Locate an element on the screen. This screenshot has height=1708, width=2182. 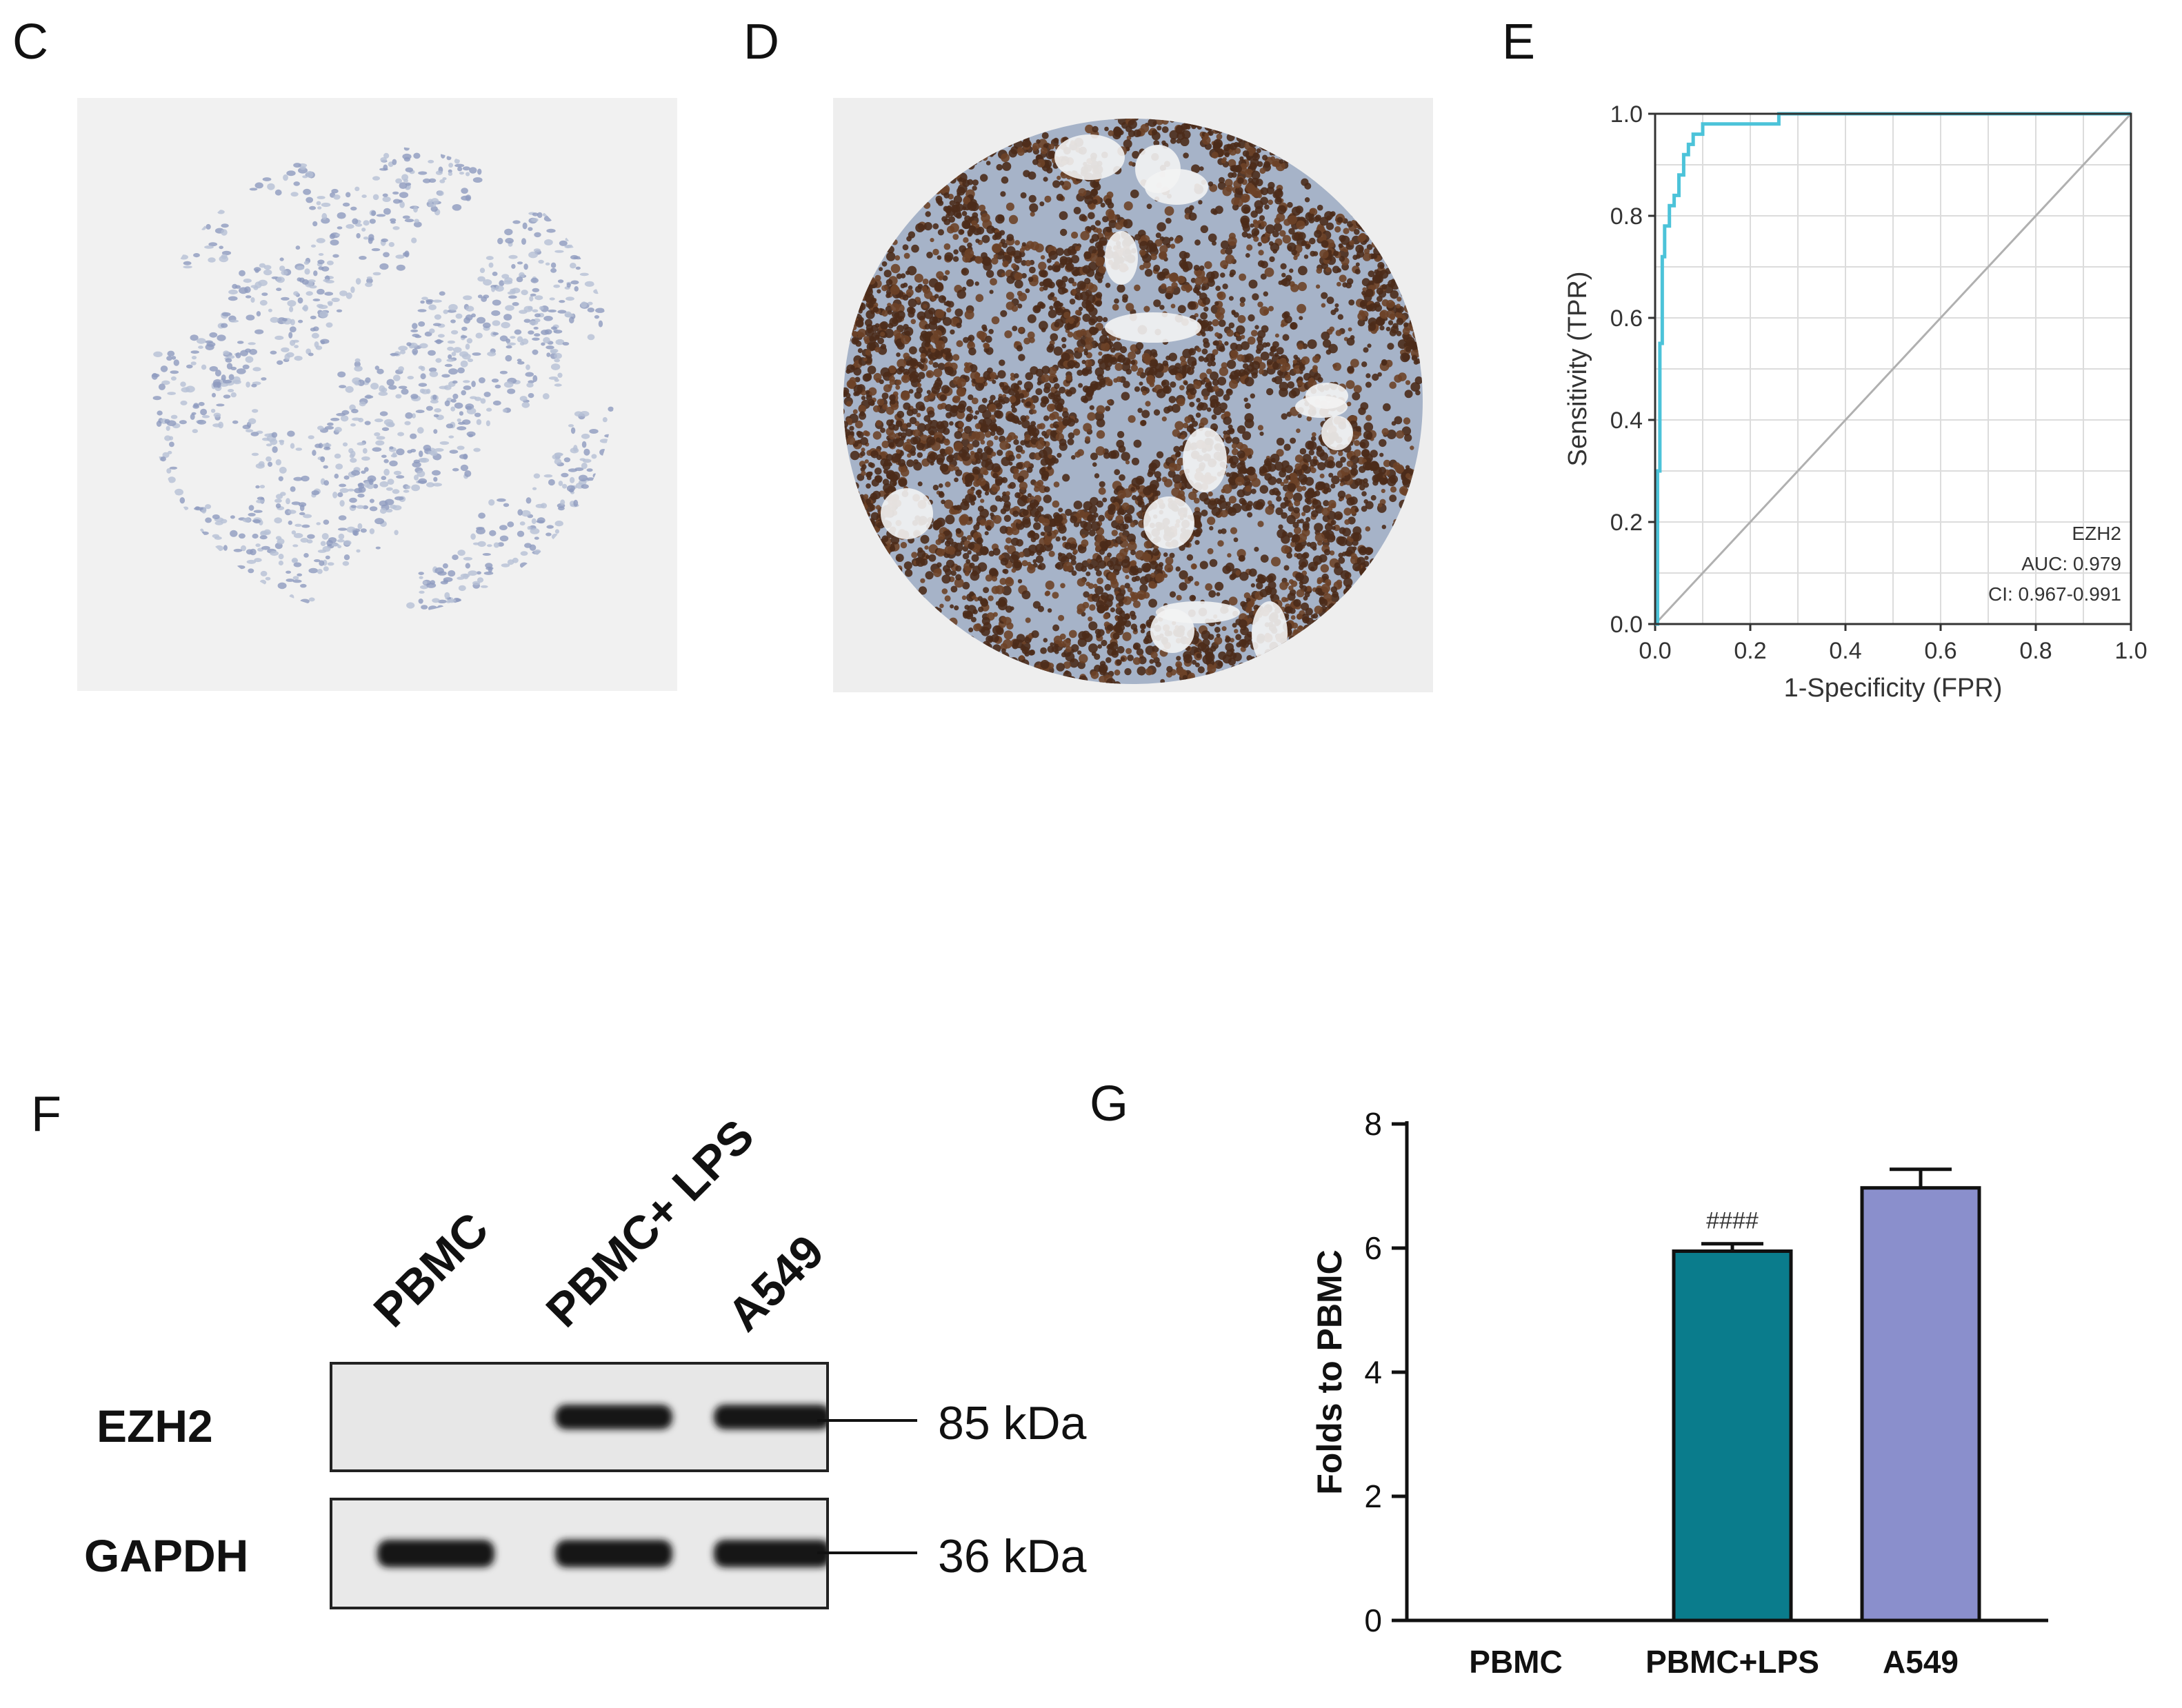
panel-letter-e: E is located at coordinates (1519, 42).